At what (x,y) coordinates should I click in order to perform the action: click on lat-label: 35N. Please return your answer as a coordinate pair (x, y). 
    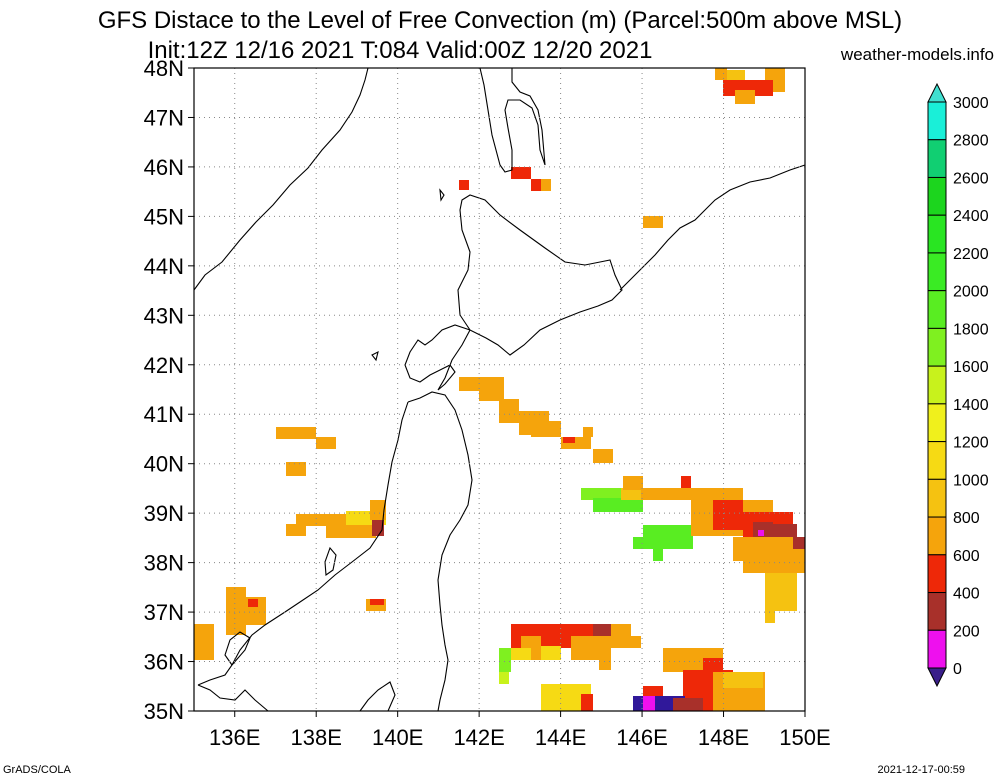
    Looking at the image, I should click on (164, 711).